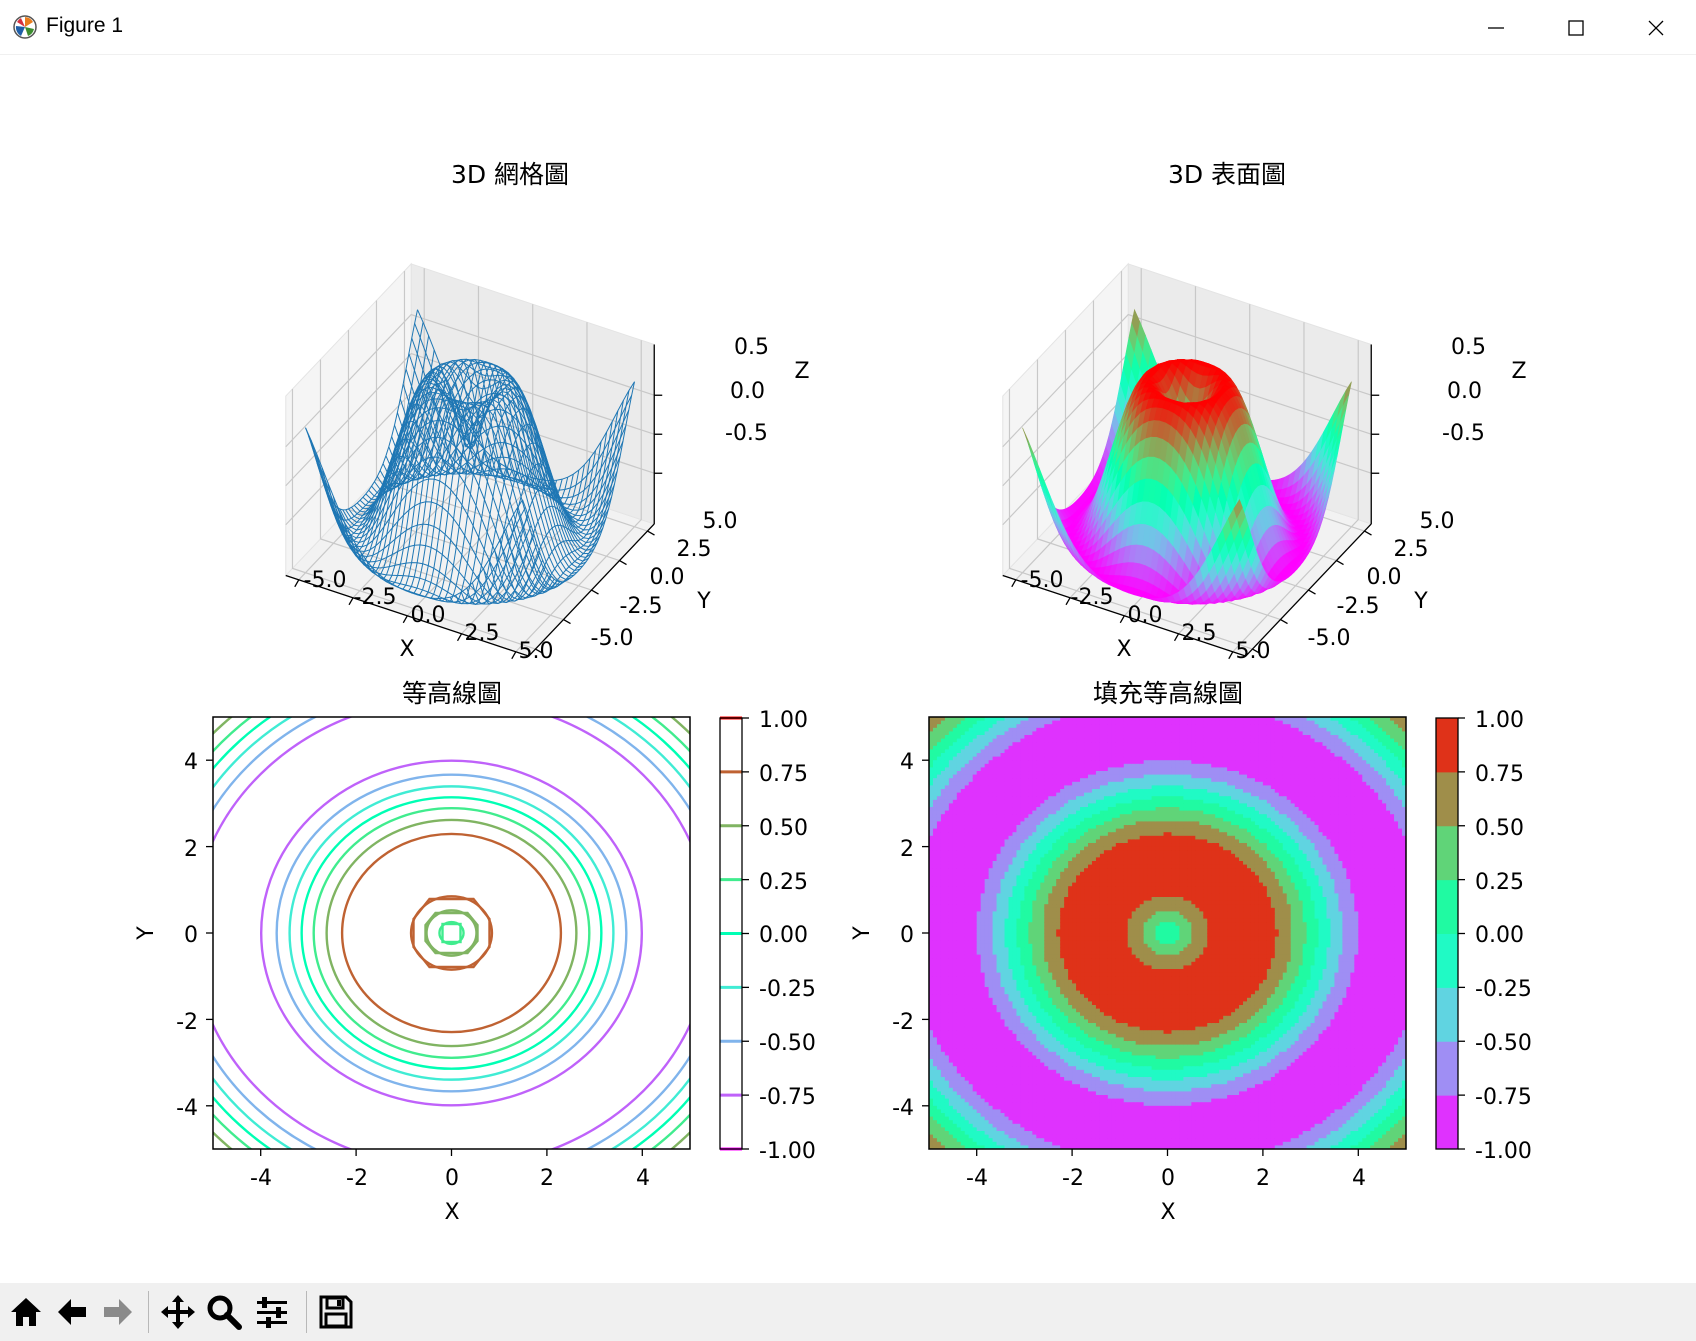 The width and height of the screenshot is (1696, 1341). What do you see at coordinates (428, 615) in the screenshot?
I see `x-tick-label: 0.0` at bounding box center [428, 615].